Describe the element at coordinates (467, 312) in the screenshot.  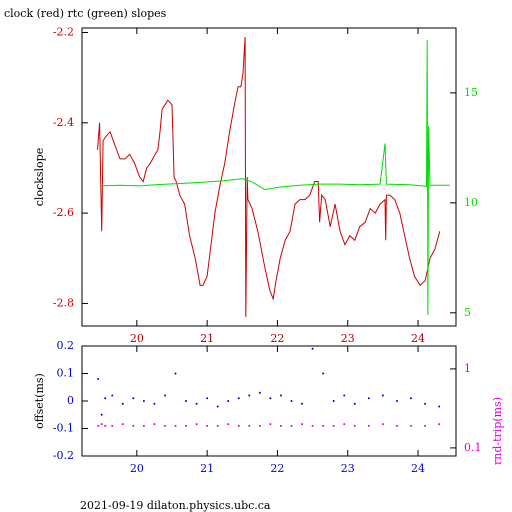
I see `y2-tick-label: 5` at that location.